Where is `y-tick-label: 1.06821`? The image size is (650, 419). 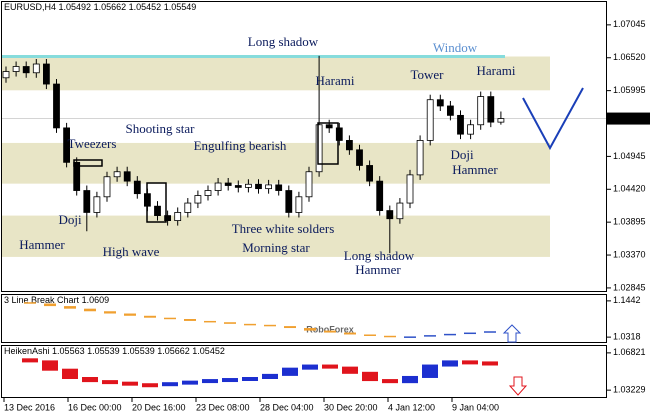
y-tick-label: 1.06821 is located at coordinates (629, 352).